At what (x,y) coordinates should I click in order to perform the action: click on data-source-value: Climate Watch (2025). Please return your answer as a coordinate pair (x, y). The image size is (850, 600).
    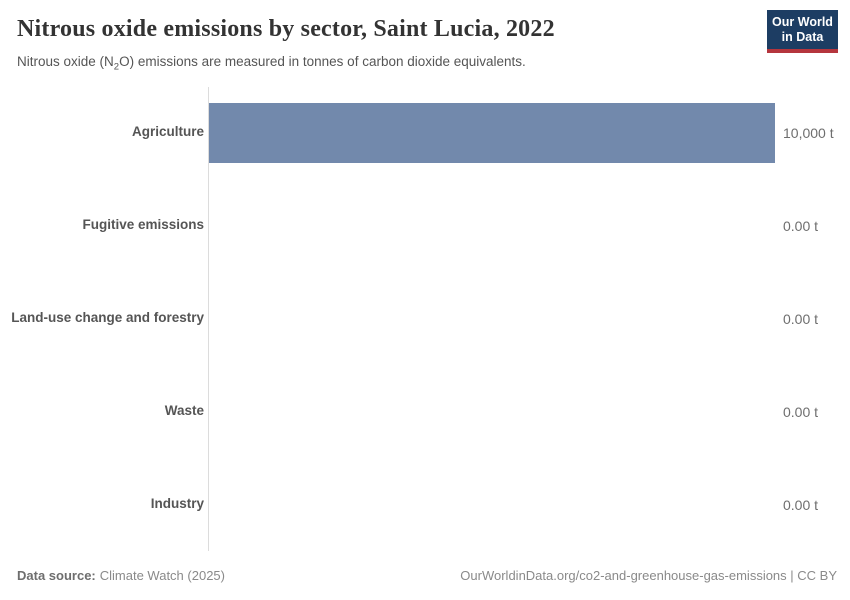
    Looking at the image, I should click on (162, 575).